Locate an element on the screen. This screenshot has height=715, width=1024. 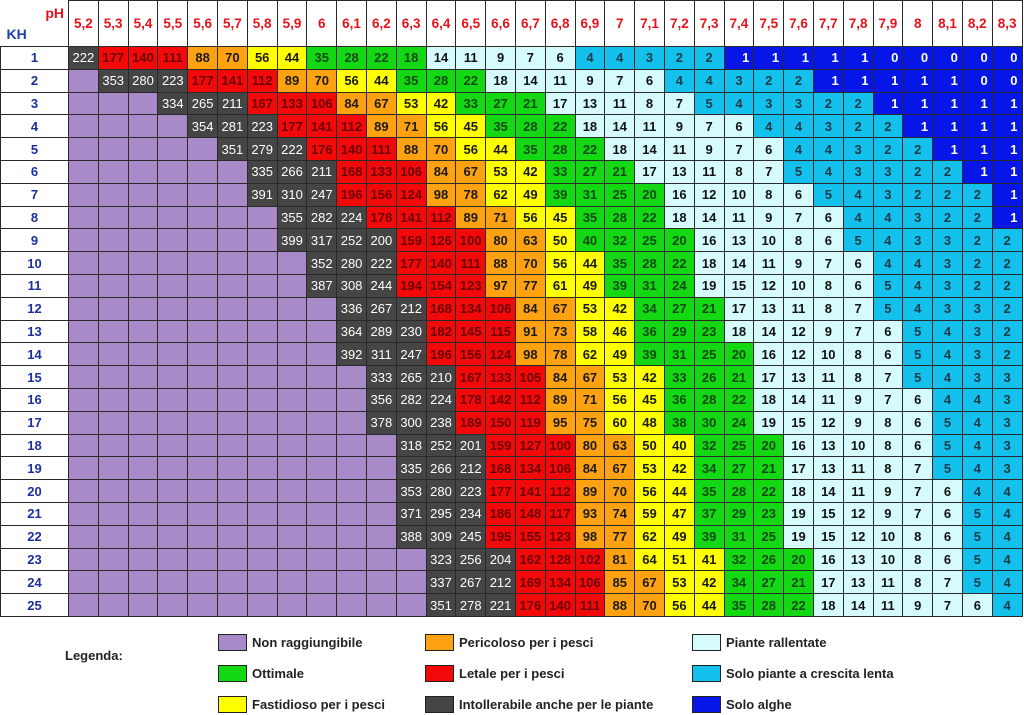
co2-cell: 33 is located at coordinates (560, 171).